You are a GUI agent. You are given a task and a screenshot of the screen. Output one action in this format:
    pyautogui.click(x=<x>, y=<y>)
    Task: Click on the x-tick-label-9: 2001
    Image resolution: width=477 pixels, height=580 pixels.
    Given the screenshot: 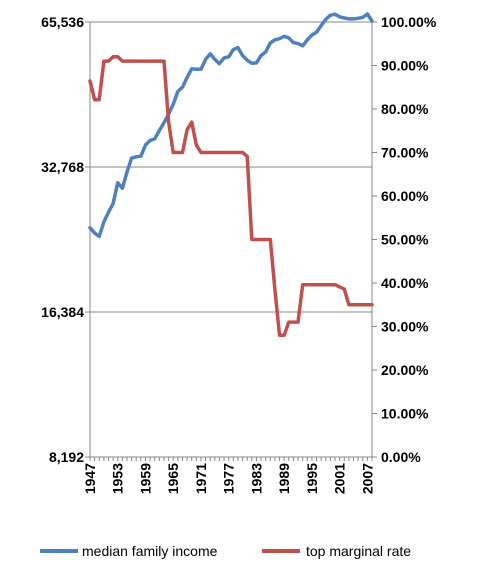 What is the action you would take?
    pyautogui.click(x=340, y=478)
    